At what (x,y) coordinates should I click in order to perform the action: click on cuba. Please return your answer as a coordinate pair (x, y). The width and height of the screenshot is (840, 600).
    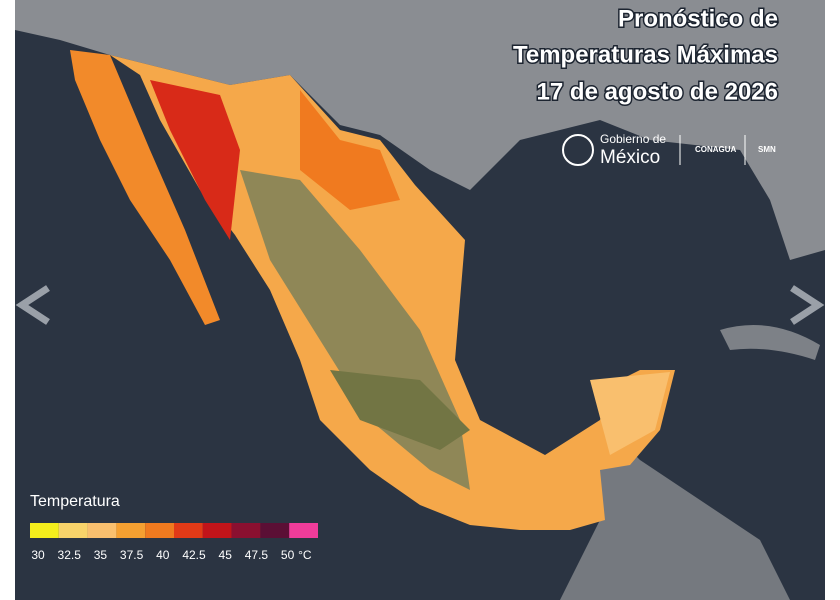
    Looking at the image, I should click on (770, 342).